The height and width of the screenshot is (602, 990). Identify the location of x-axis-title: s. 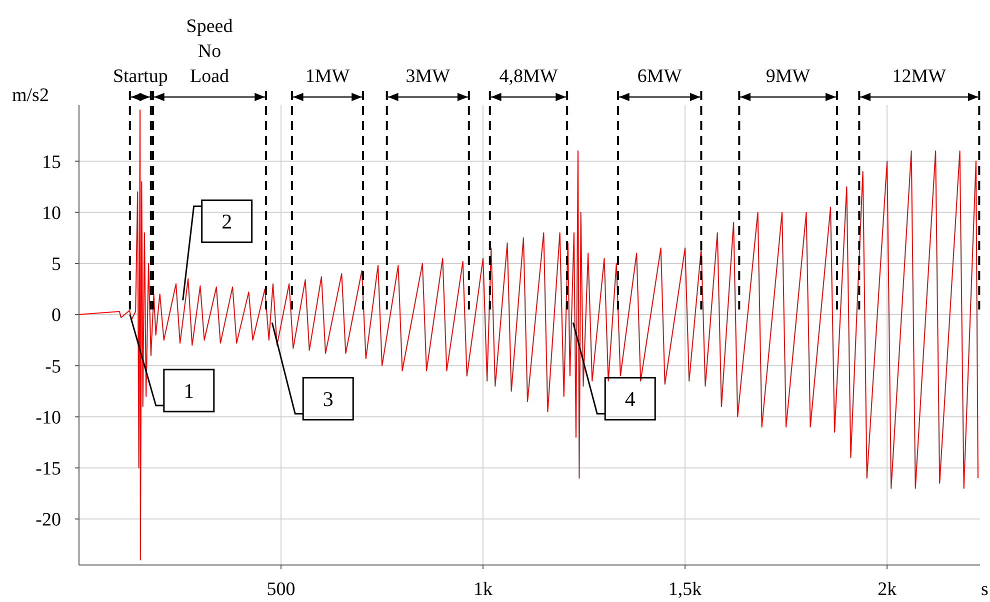
(984, 589).